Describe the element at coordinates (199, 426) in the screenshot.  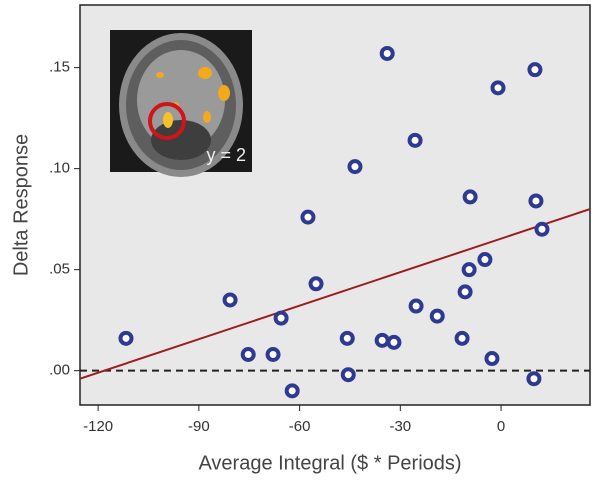
I see `x-tick-label: -90` at that location.